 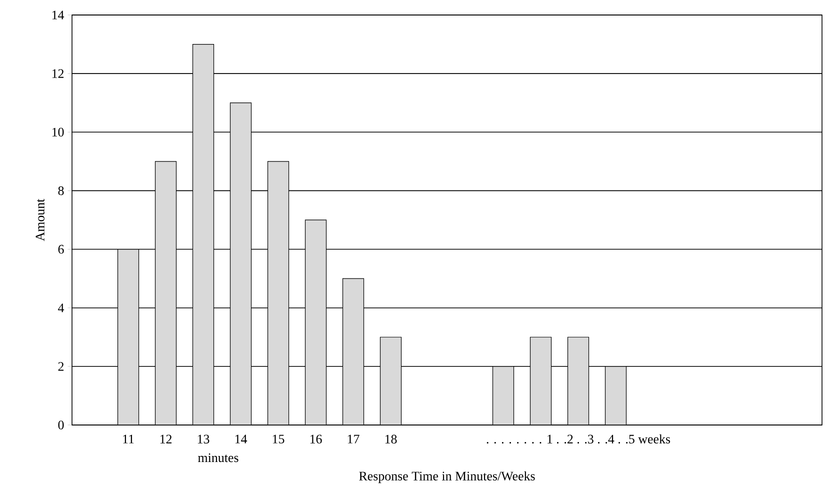 What do you see at coordinates (578, 439) in the screenshot?
I see `text: . . . . . . . . 1 . .2 . .3 . .4 . .5 weeks` at bounding box center [578, 439].